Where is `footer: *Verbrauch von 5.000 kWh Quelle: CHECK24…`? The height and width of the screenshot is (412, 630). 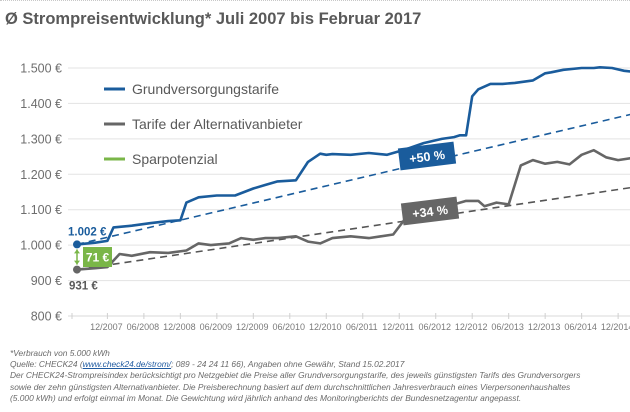
footer: *Verbrauch von 5.000 kWh Quelle: CHECK24… is located at coordinates (317, 376).